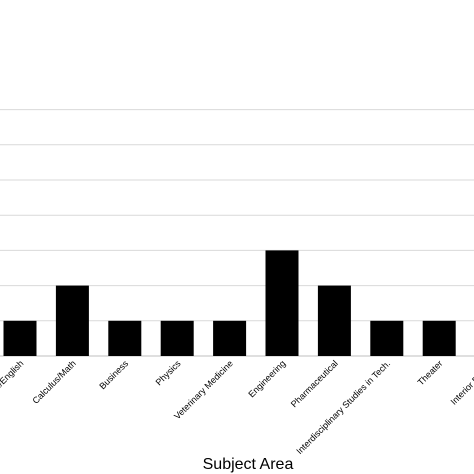  What do you see at coordinates (343, 407) in the screenshot?
I see `x-tick-label: Interdisciplinary Studies in Tech.` at bounding box center [343, 407].